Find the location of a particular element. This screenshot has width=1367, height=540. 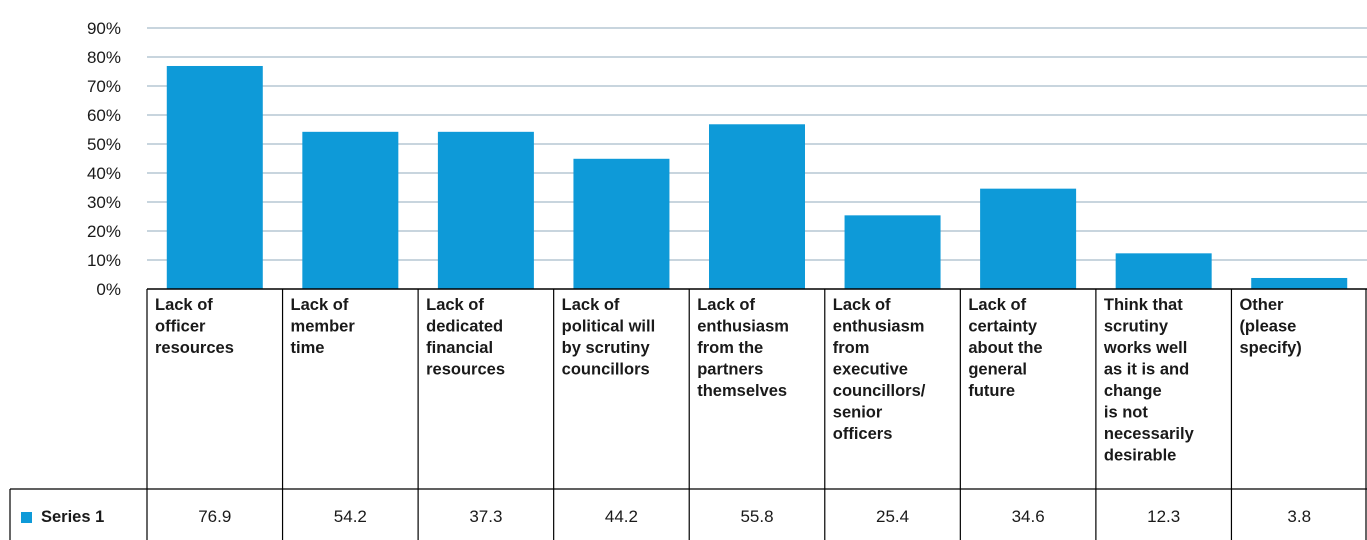

category-label: desirable is located at coordinates (1140, 456).